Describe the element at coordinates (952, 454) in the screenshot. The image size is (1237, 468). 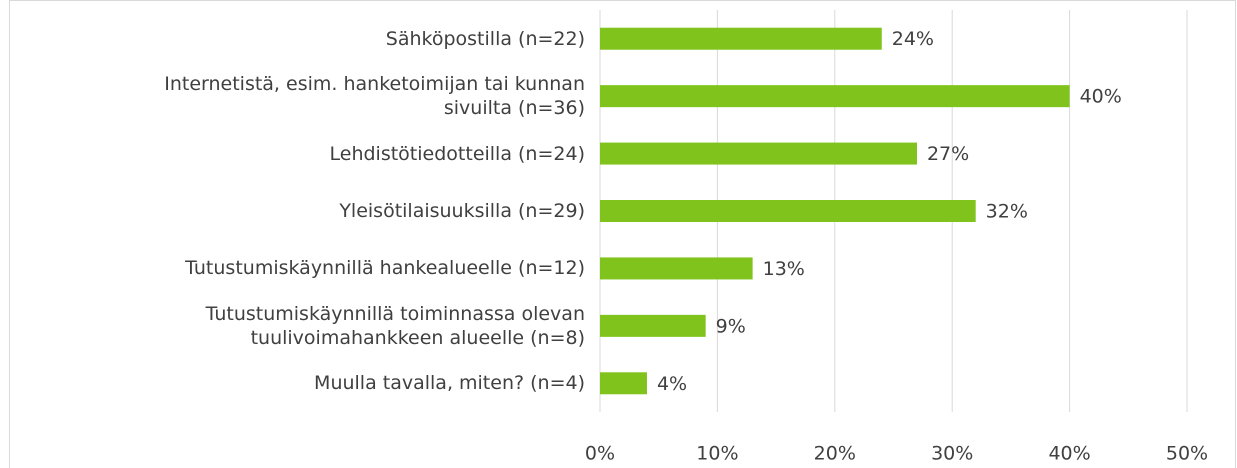
I see `x-tick-label: 30%` at that location.